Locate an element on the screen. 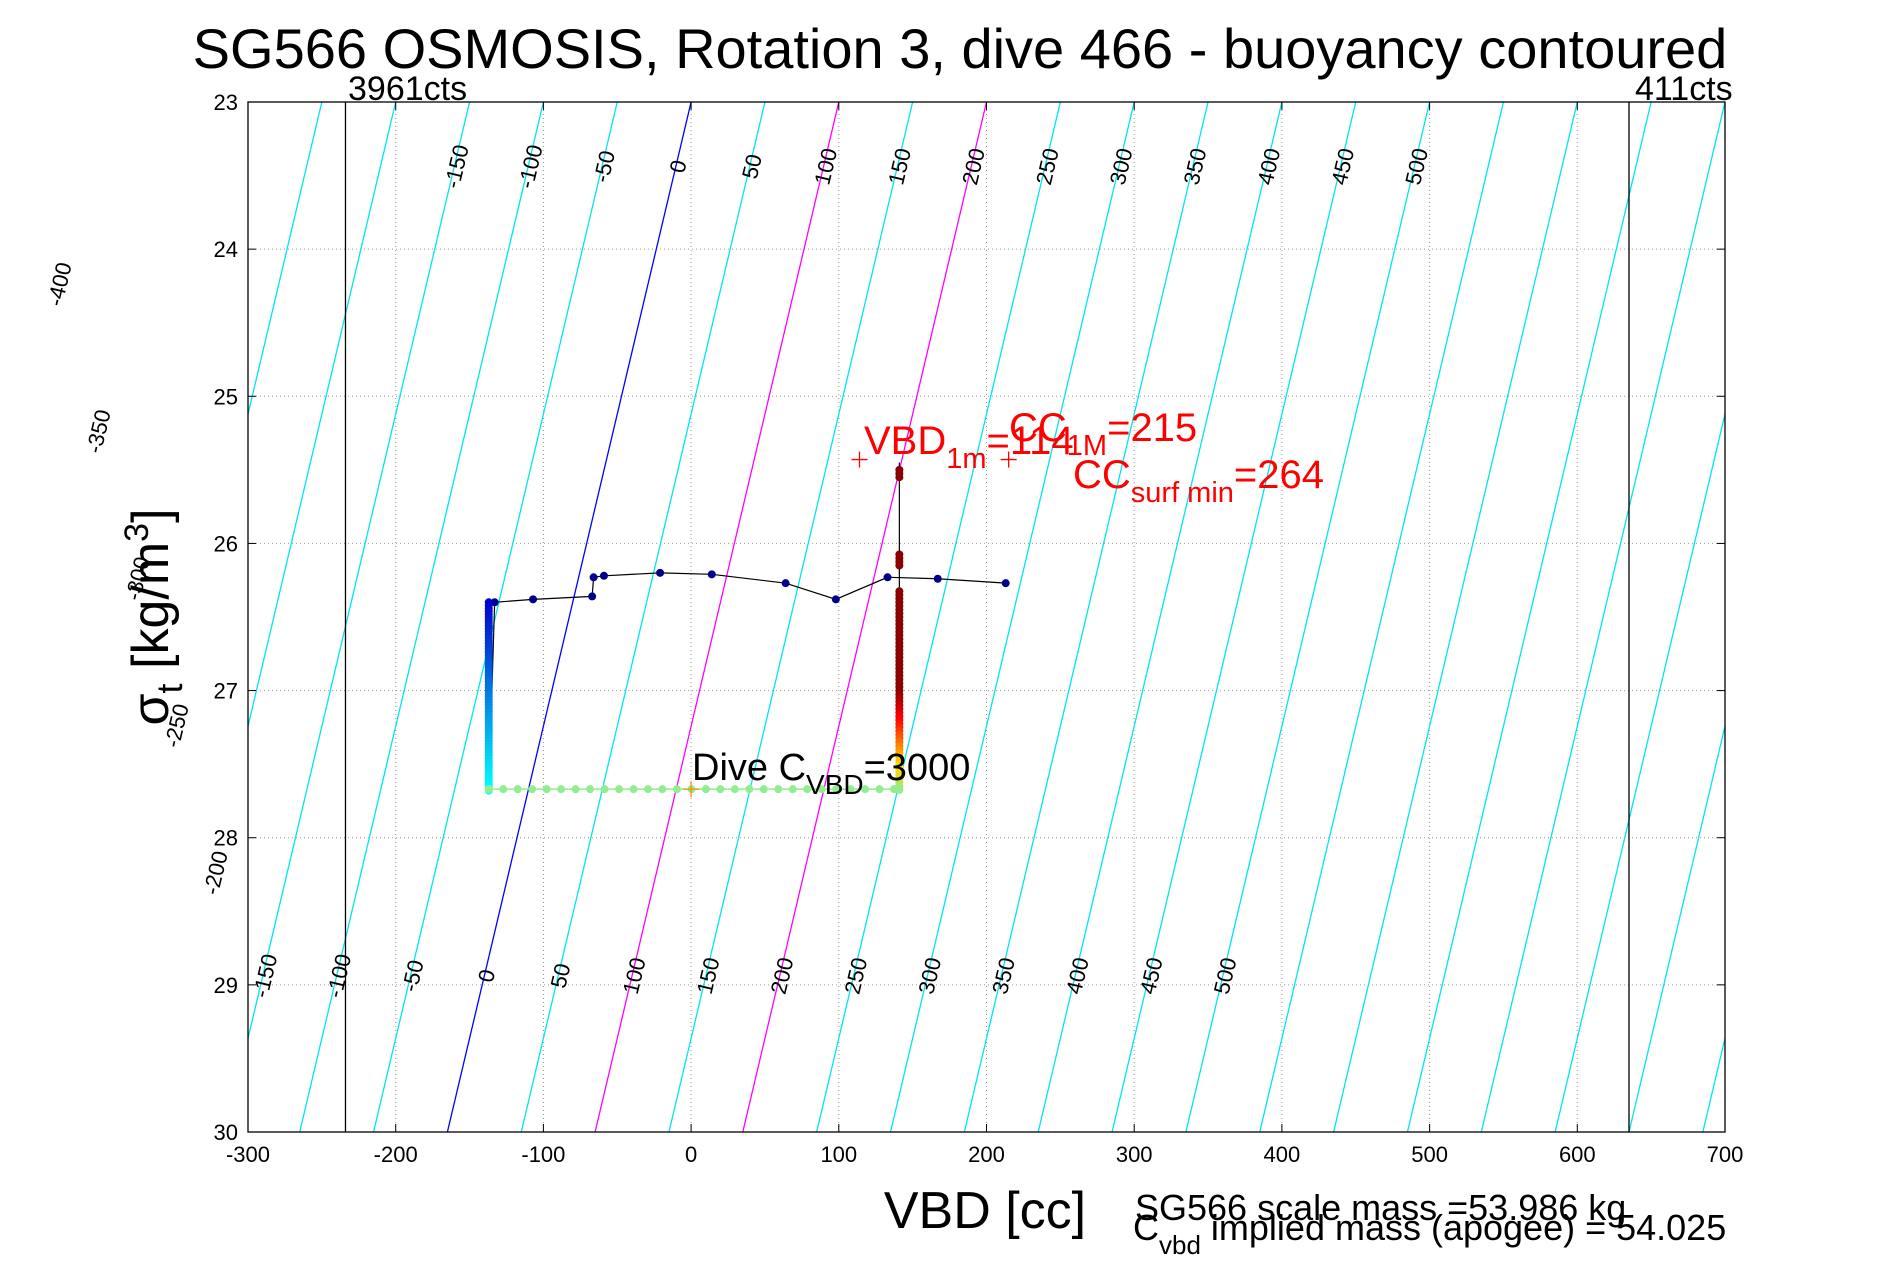 This screenshot has height=1262, width=1891. cc-1m-sub: 1M is located at coordinates (1087, 446).